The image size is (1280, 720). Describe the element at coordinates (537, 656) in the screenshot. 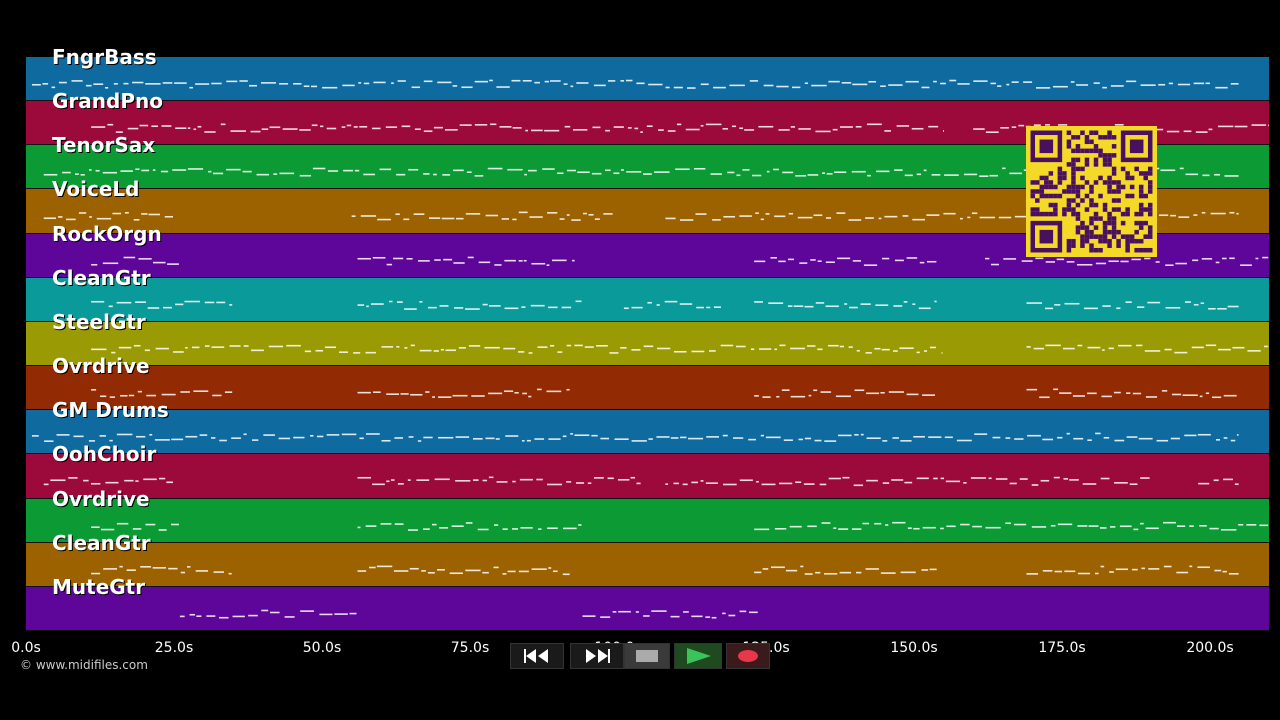

I see `rewind-button` at that location.